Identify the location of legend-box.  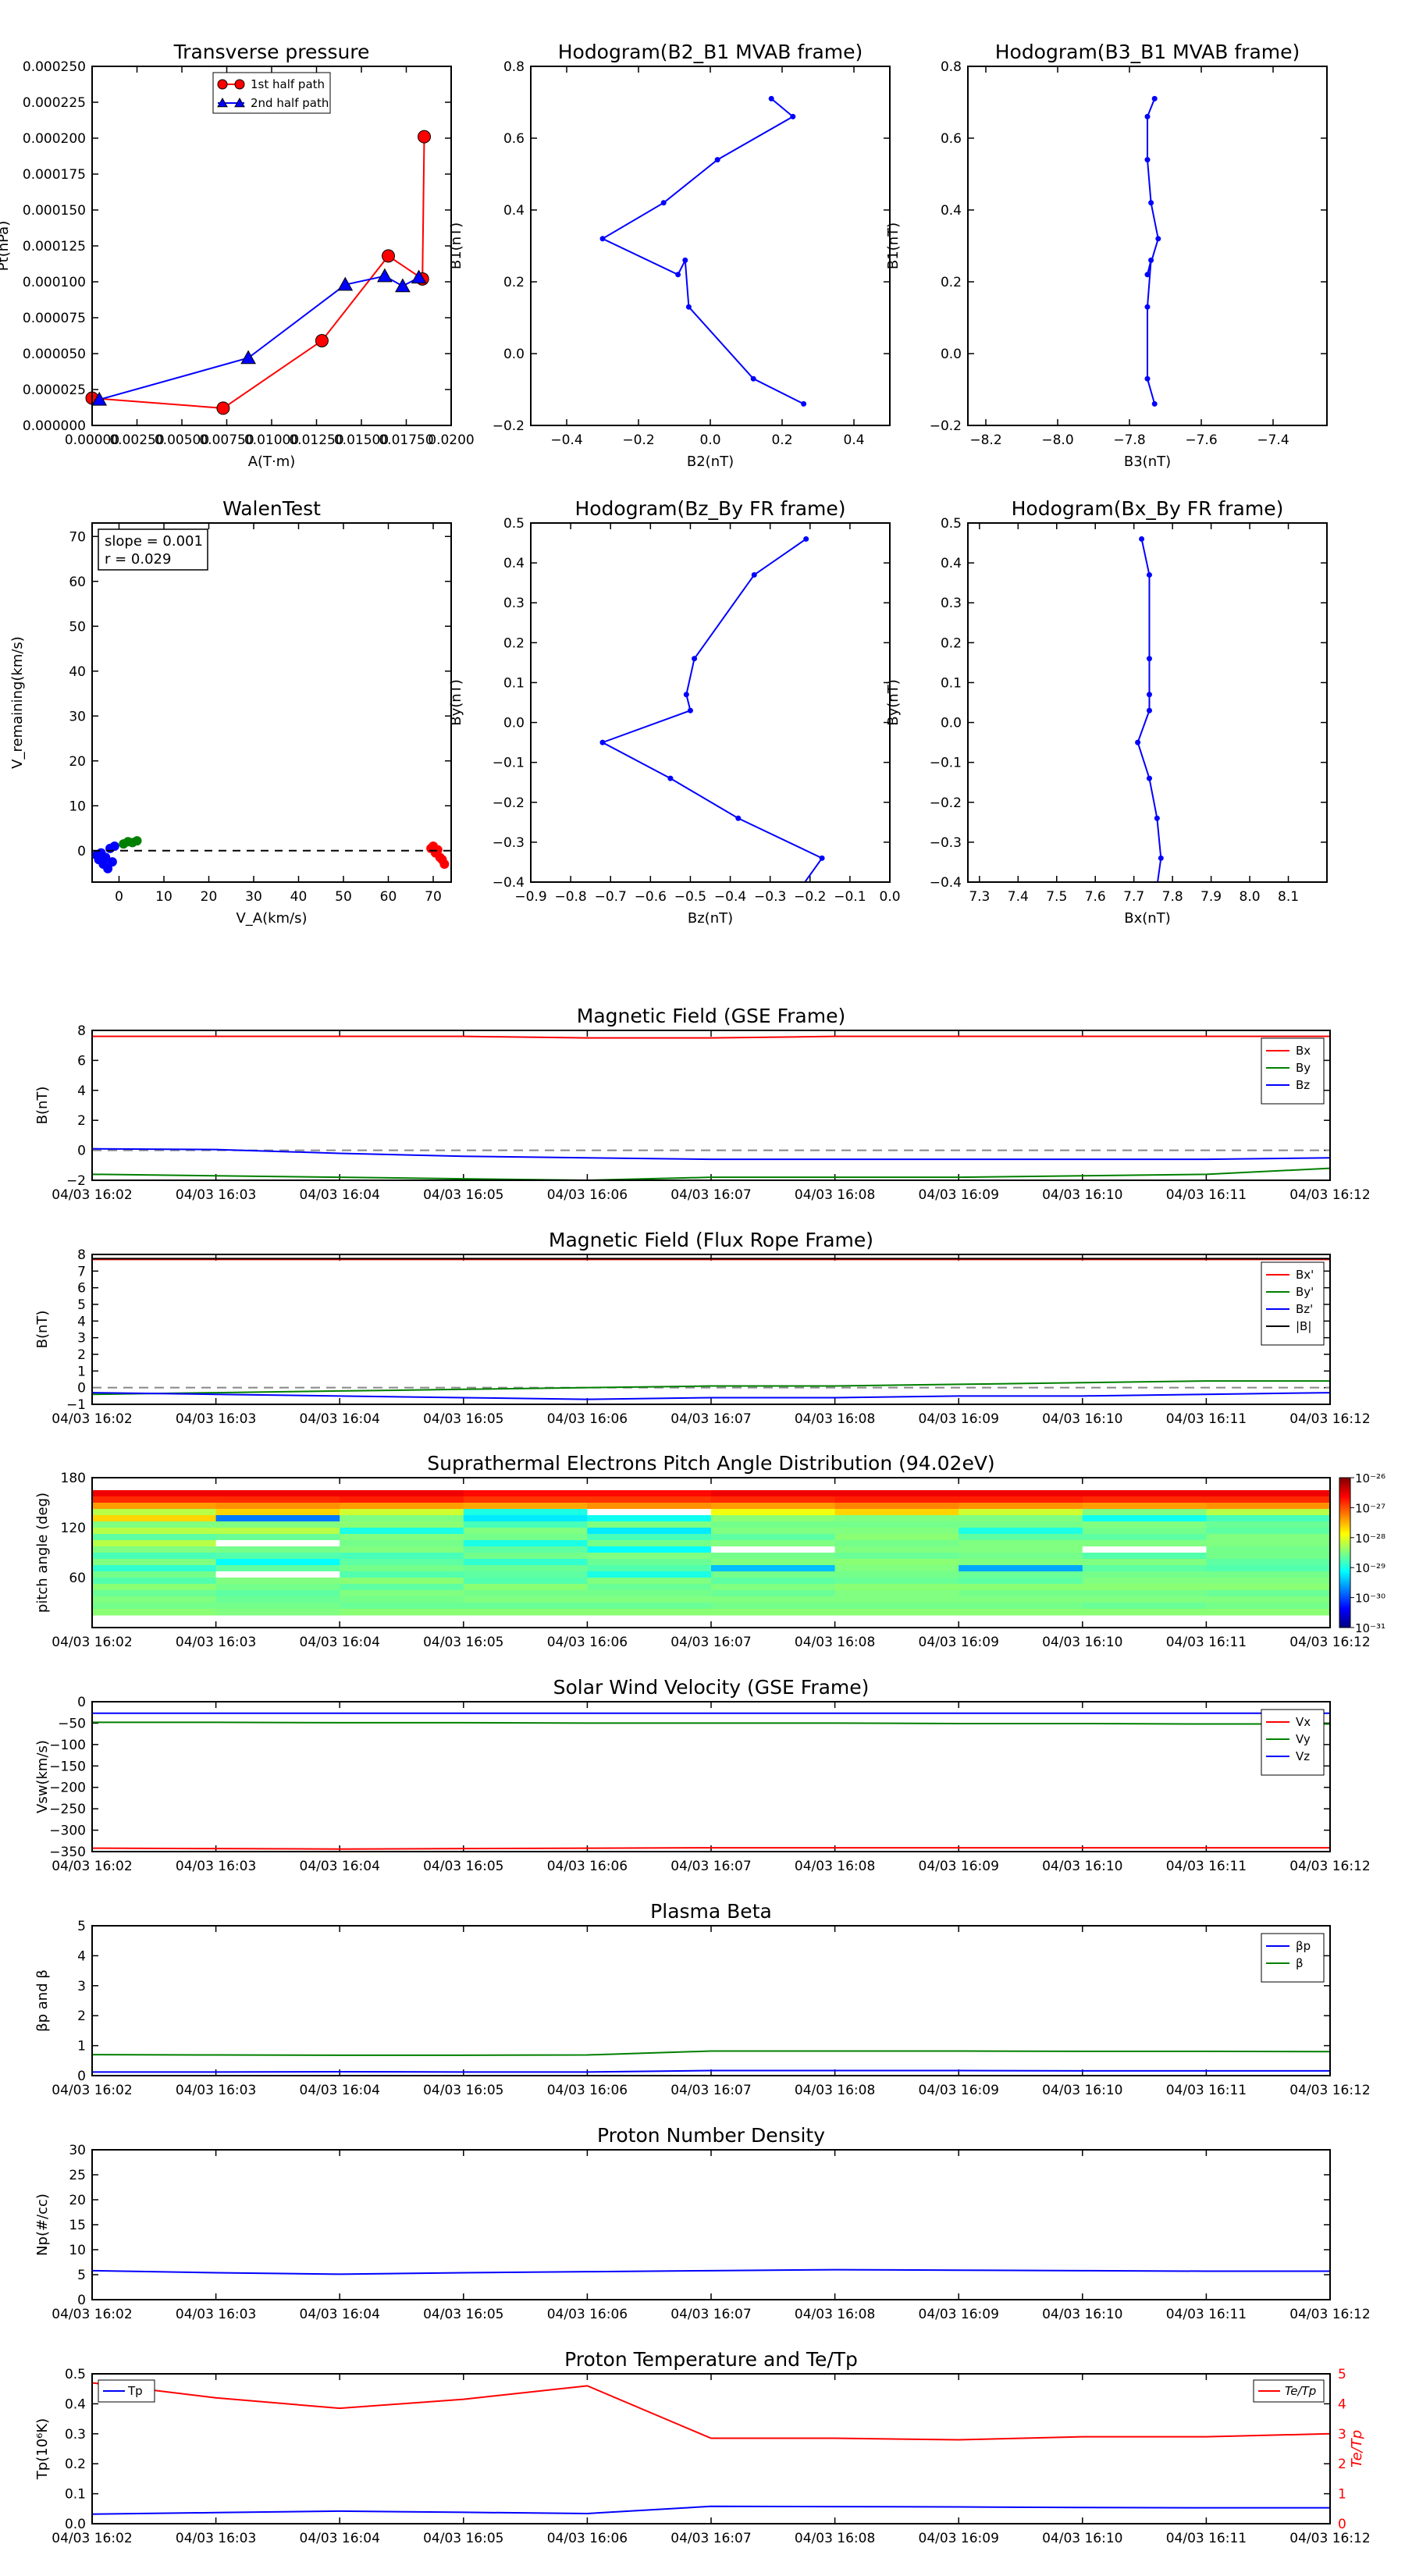
(271, 93).